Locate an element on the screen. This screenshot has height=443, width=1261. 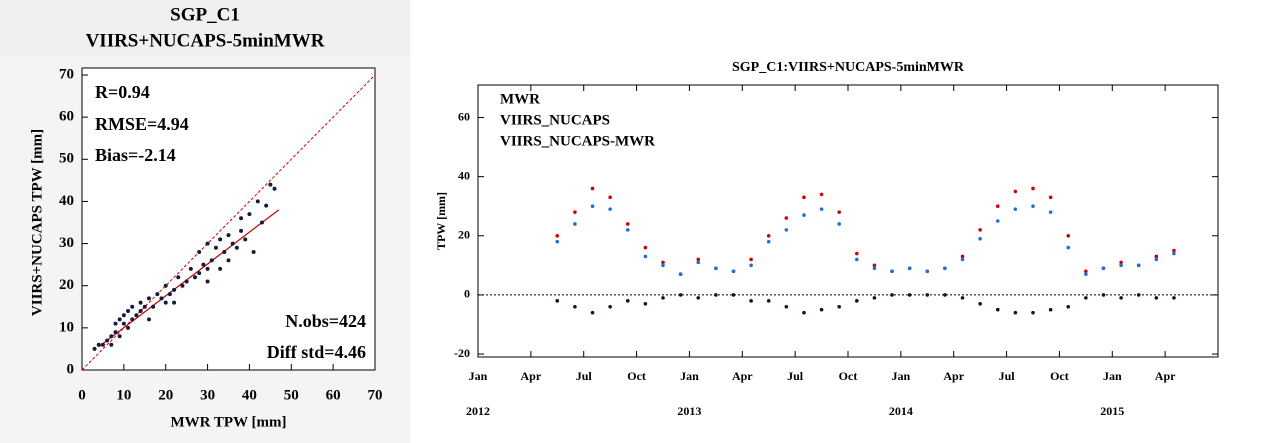
year-label: 2014 is located at coordinates (901, 411).